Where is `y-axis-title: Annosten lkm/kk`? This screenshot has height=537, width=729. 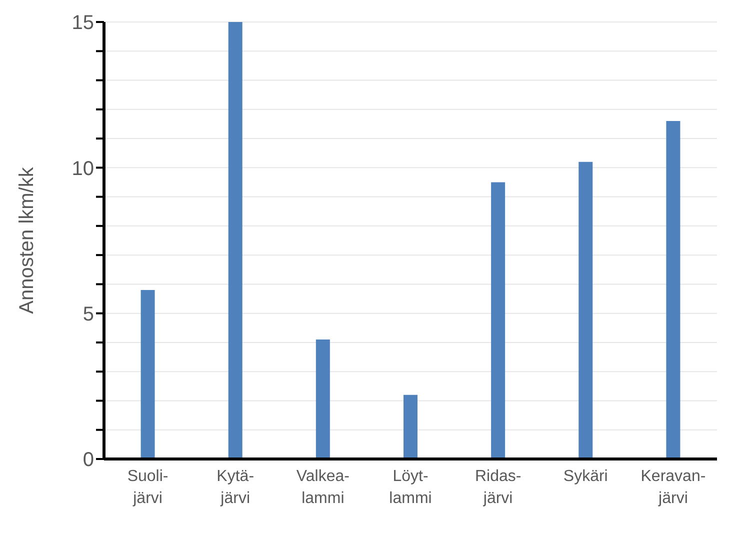
y-axis-title: Annosten lkm/kk is located at coordinates (27, 240).